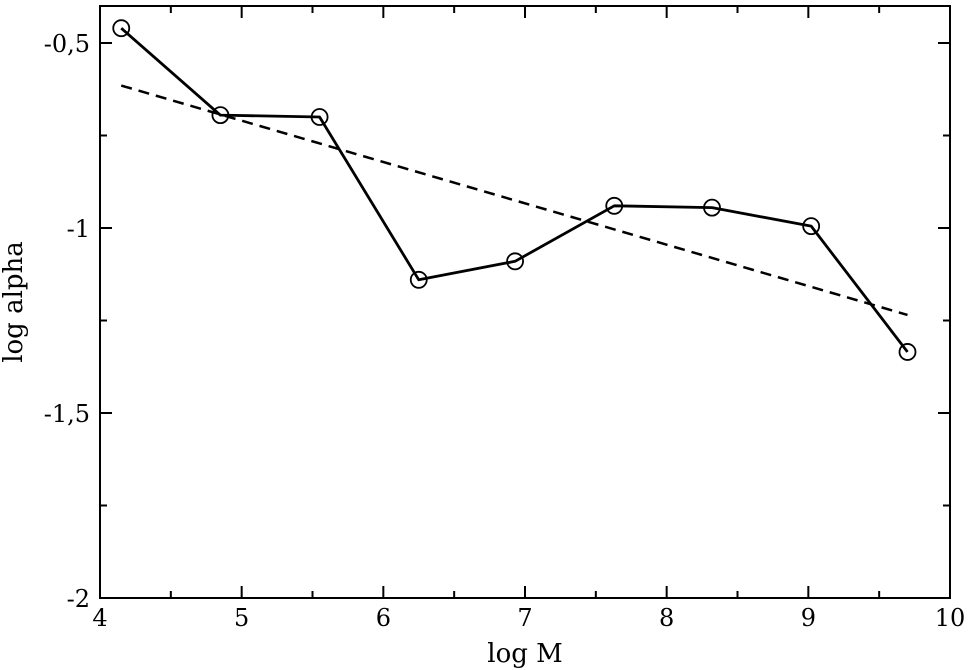 The image size is (968, 670). Describe the element at coordinates (78, 229) in the screenshot. I see `y-tick-label: -1` at that location.